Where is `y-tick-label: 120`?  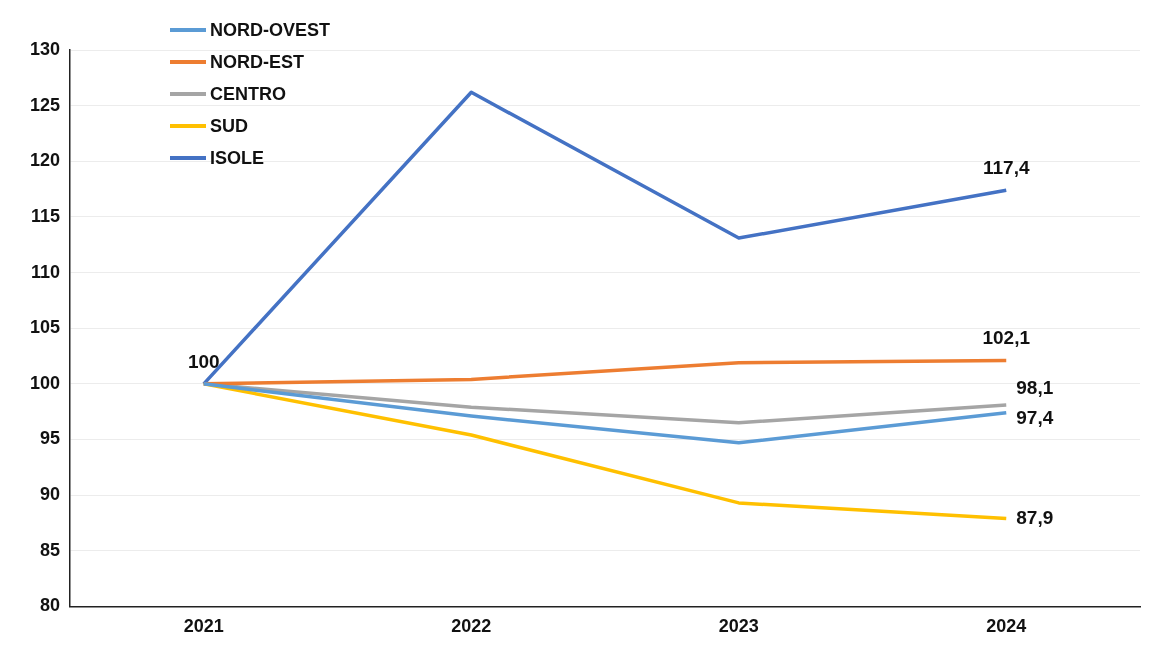 y-tick-label: 120 is located at coordinates (45, 160).